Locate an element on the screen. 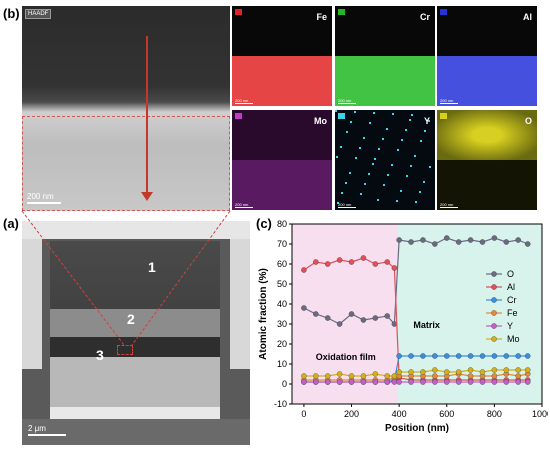  x-tick-label: 1000 is located at coordinates (540, 414).